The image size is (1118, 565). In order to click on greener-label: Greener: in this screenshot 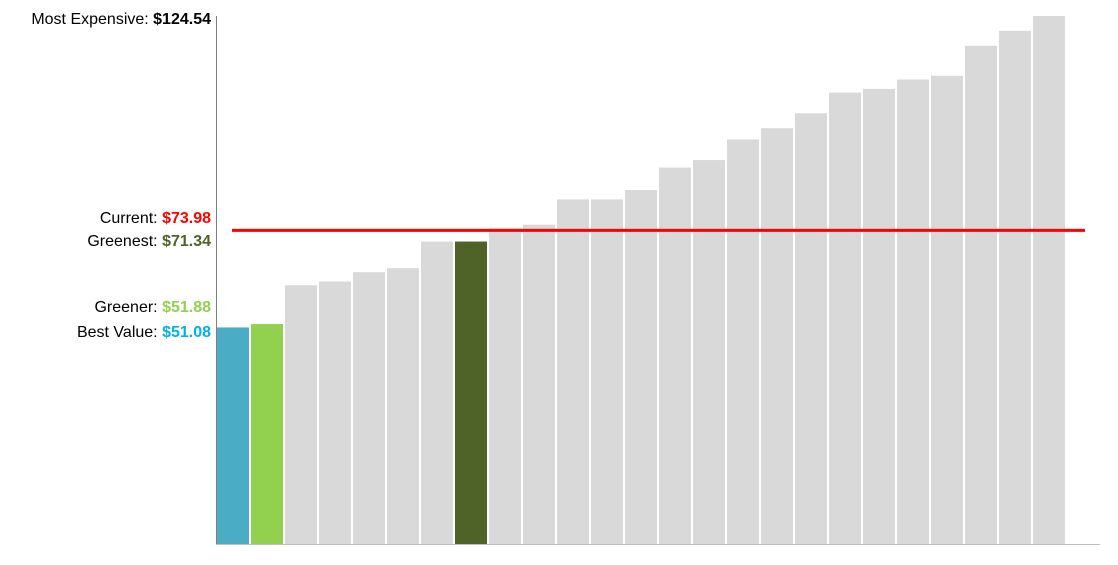, I will do `click(128, 307)`.